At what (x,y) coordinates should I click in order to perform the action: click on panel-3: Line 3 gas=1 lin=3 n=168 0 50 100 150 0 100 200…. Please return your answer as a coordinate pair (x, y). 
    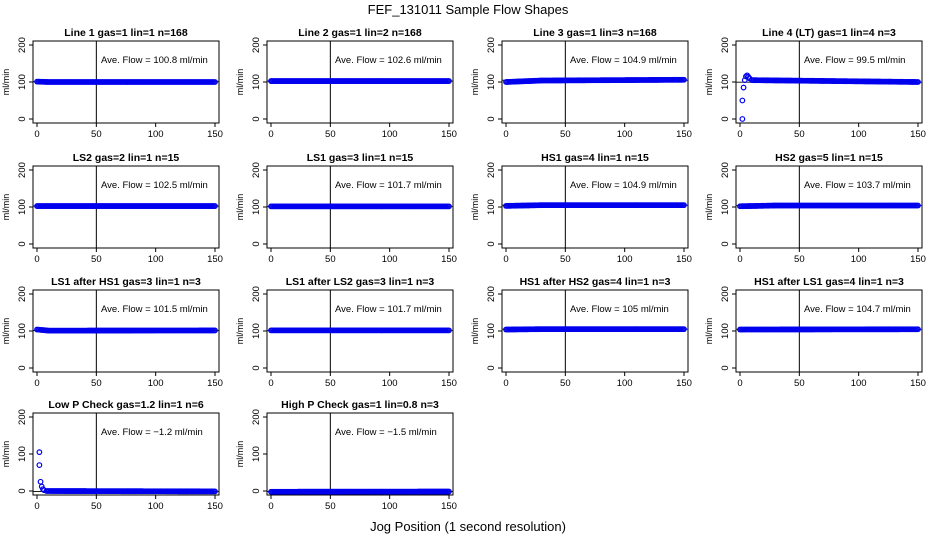
    Looking at the image, I should click on (581, 83).